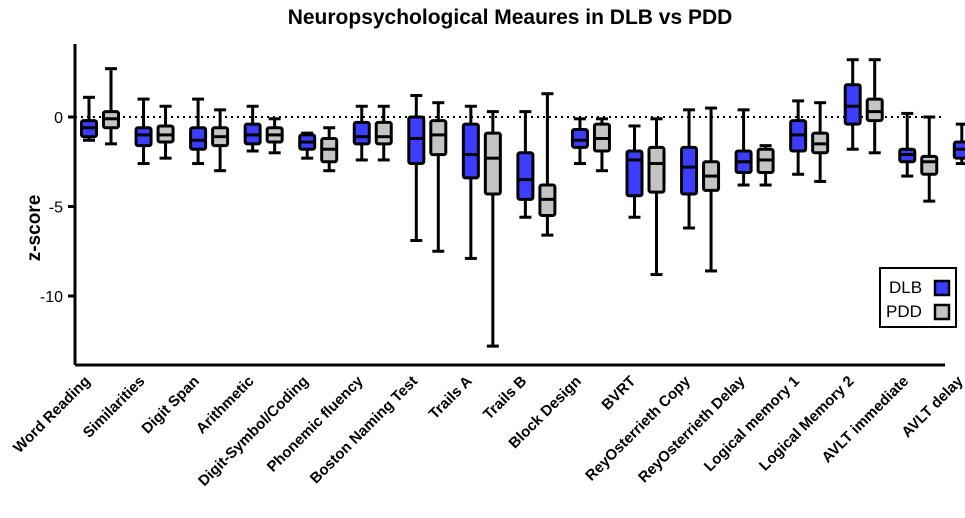 The width and height of the screenshot is (965, 518). What do you see at coordinates (942, 312) in the screenshot?
I see `legend-swatch-pdd` at bounding box center [942, 312].